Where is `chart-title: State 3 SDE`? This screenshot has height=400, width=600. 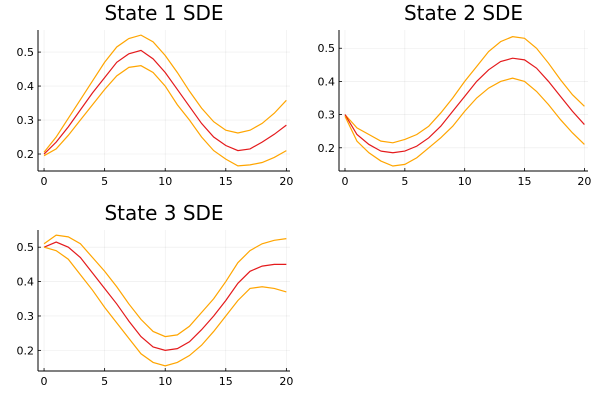
chart-title: State 3 SDE is located at coordinates (163, 213).